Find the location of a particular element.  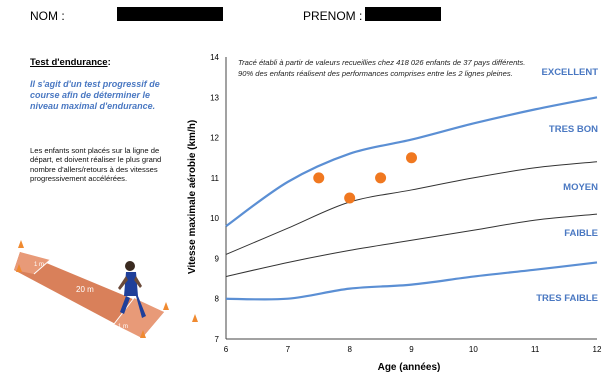

running-field-illustration: 20 m 1 m 1 m is located at coordinates (106, 289).